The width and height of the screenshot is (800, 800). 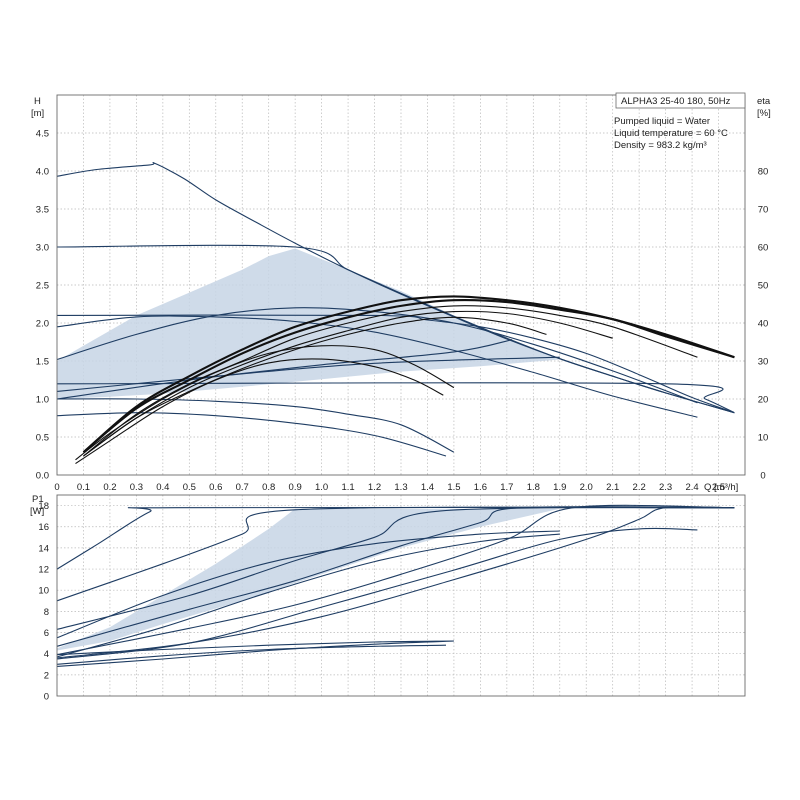 What do you see at coordinates (42, 286) in the screenshot?
I see `head-tick-label: 2.5` at bounding box center [42, 286].